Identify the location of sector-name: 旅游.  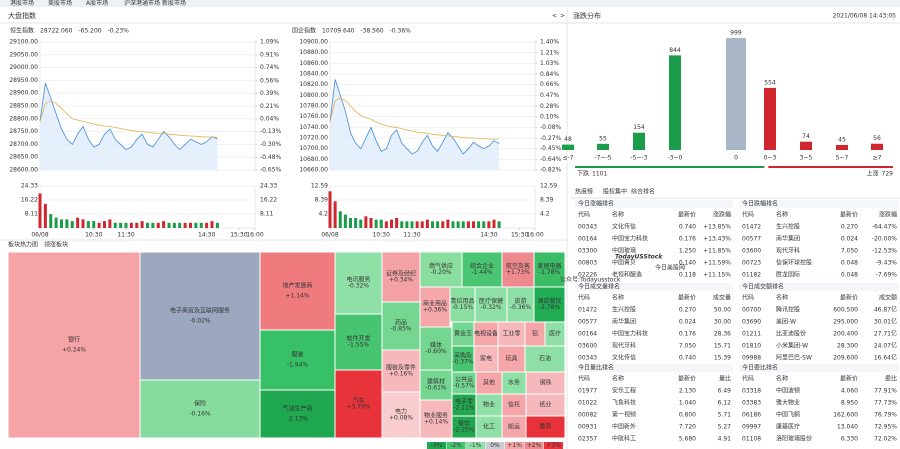
(520, 301).